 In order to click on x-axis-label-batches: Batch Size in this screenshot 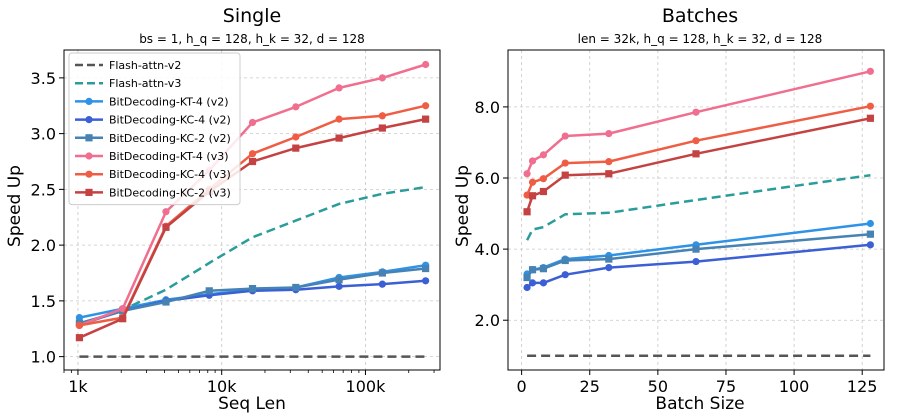, I will do `click(699, 404)`.